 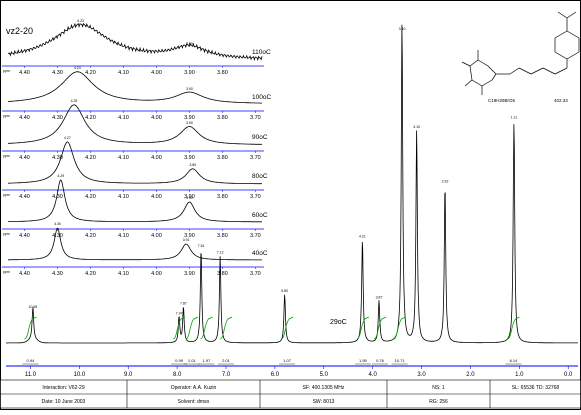 What do you see at coordinates (438, 388) in the screenshot?
I see `info-table-cell: NS: 1` at bounding box center [438, 388].